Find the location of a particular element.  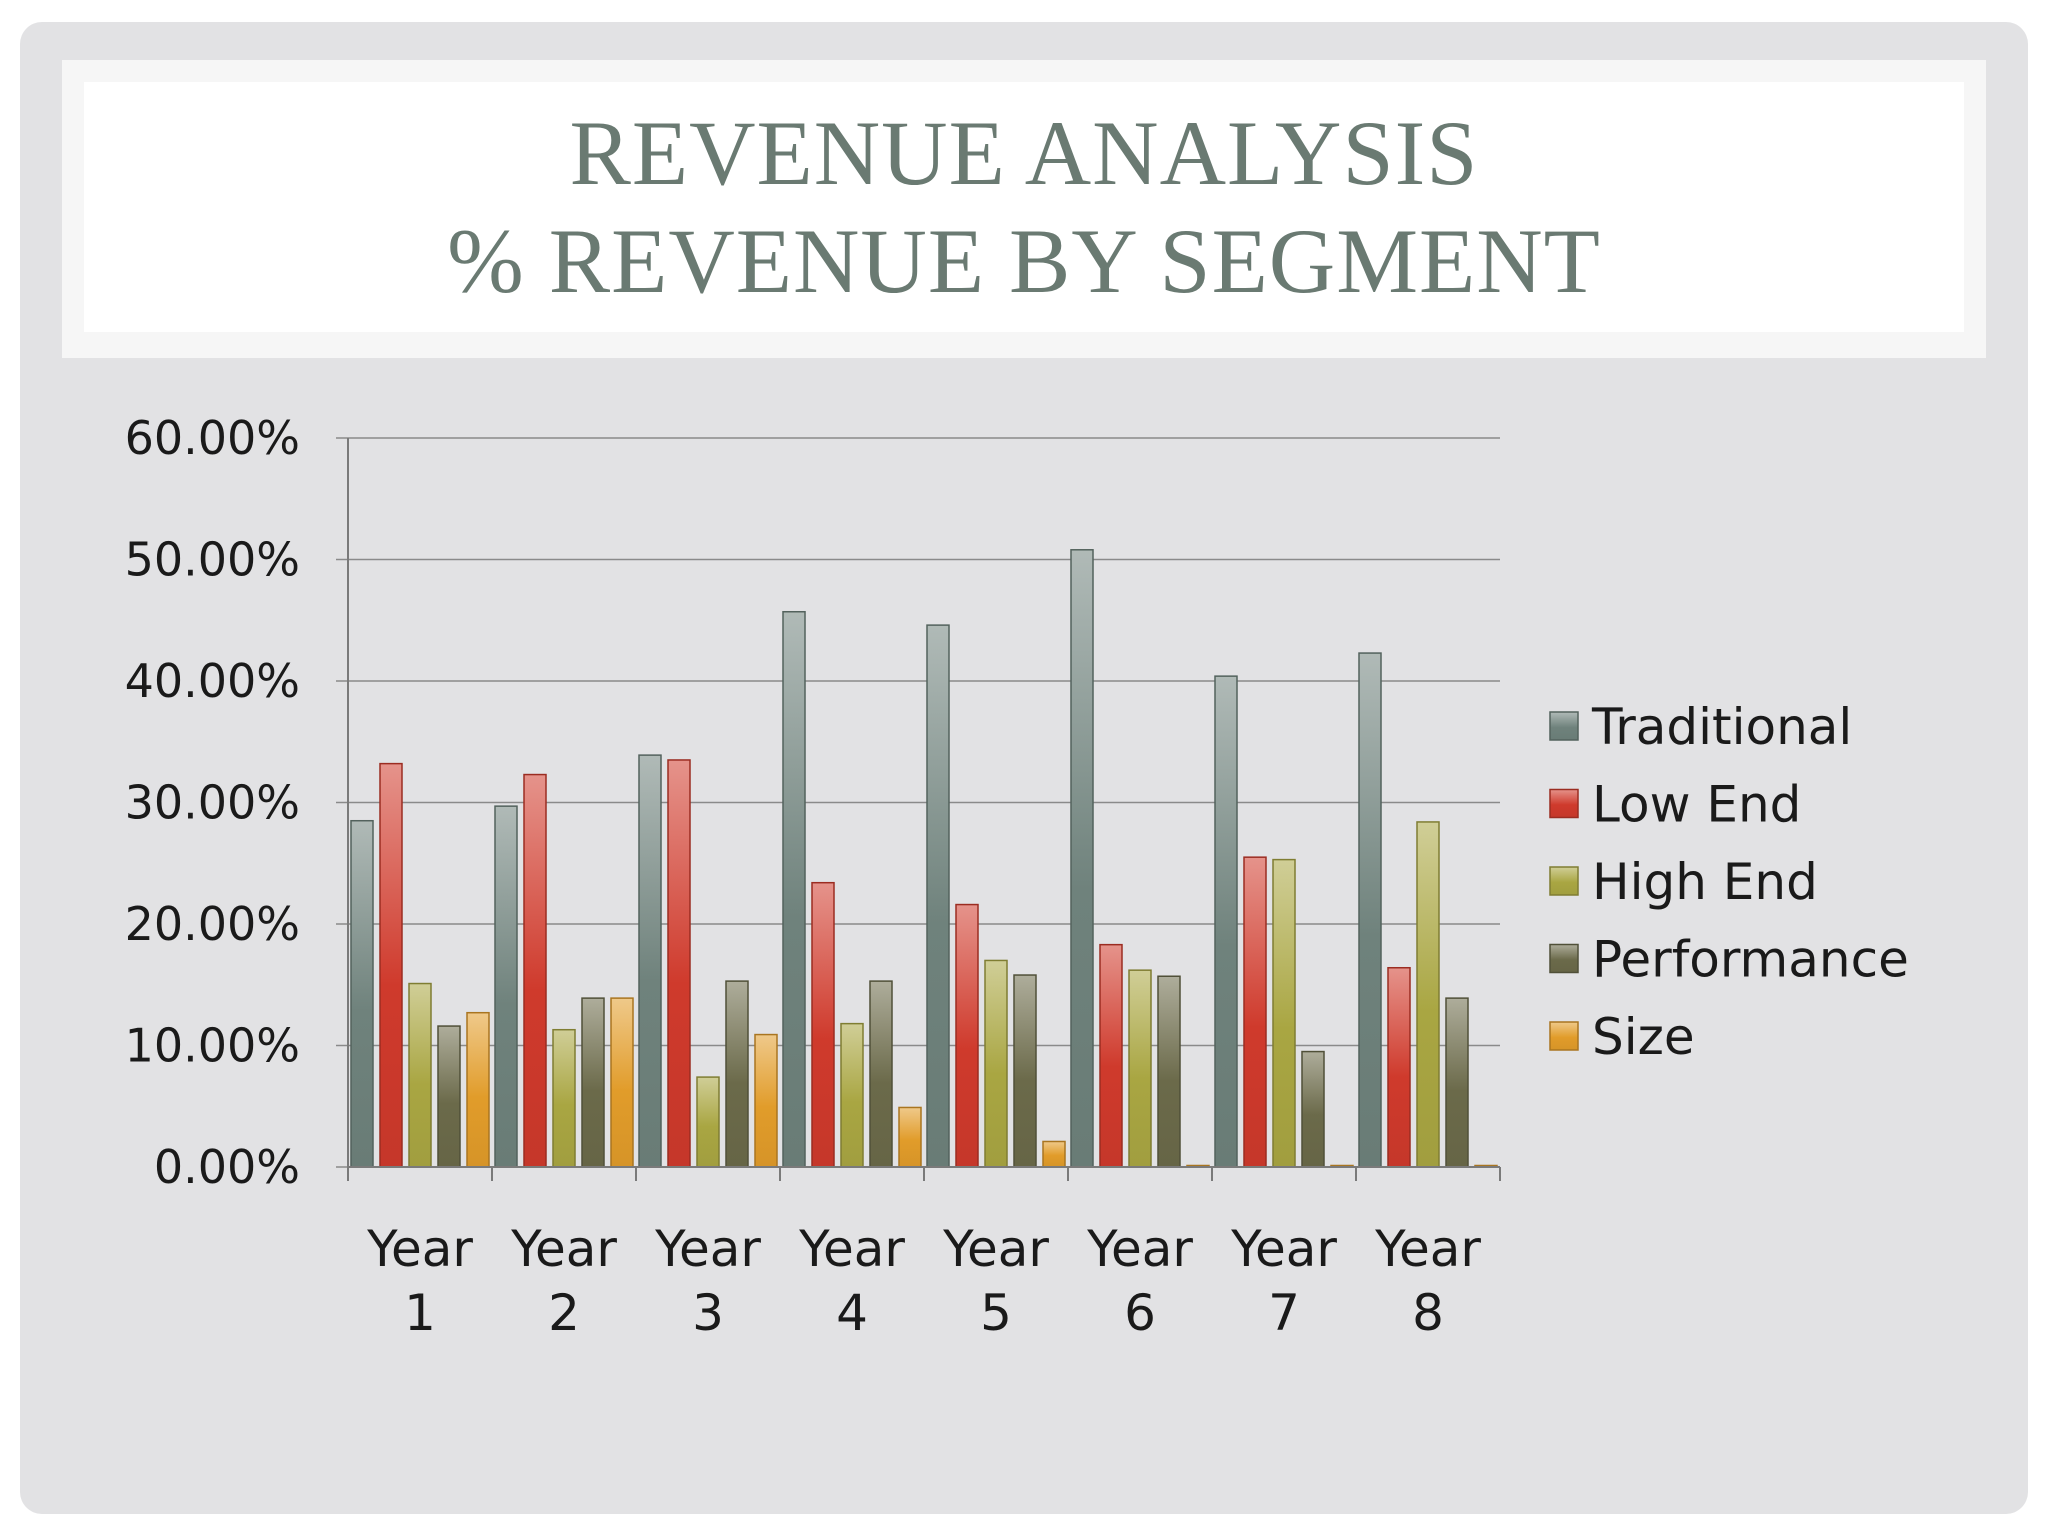

y-tick-label: 10.00% is located at coordinates (212, 1046).